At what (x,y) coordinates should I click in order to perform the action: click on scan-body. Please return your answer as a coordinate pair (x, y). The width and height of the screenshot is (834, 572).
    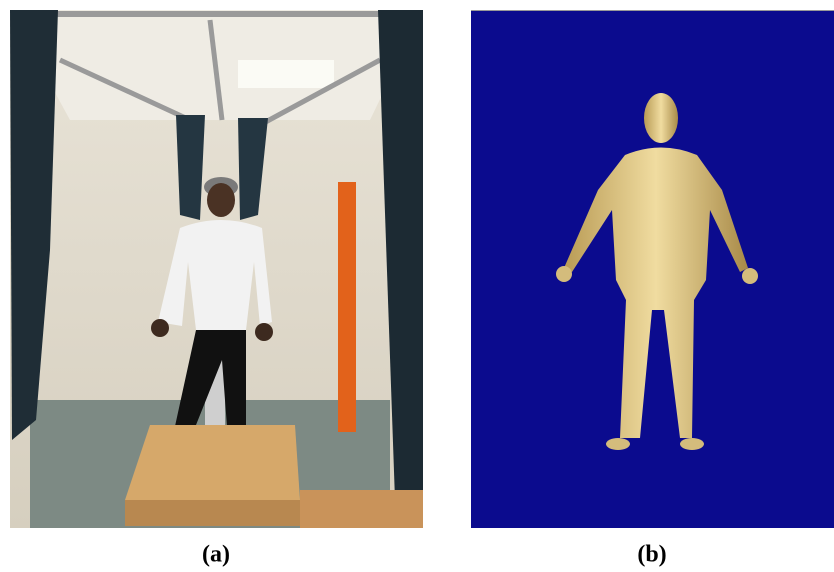
    Looking at the image, I should click on (656, 292).